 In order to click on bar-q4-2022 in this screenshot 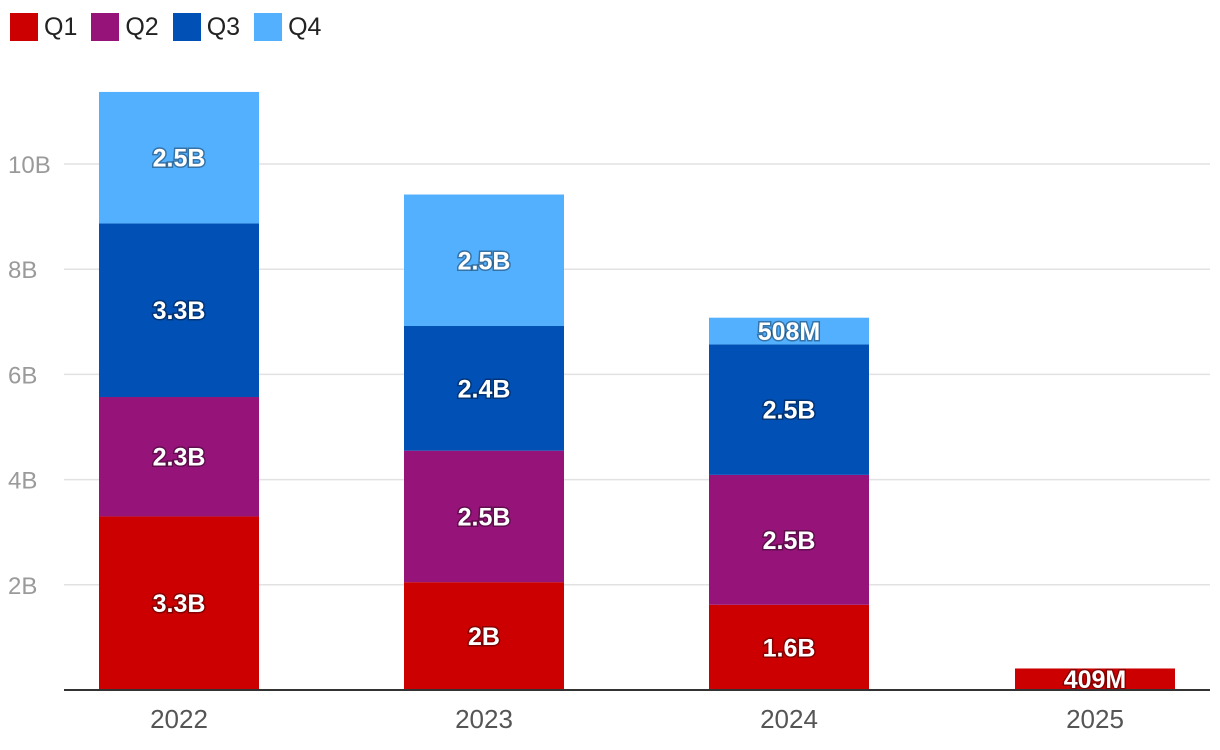, I will do `click(179, 157)`.